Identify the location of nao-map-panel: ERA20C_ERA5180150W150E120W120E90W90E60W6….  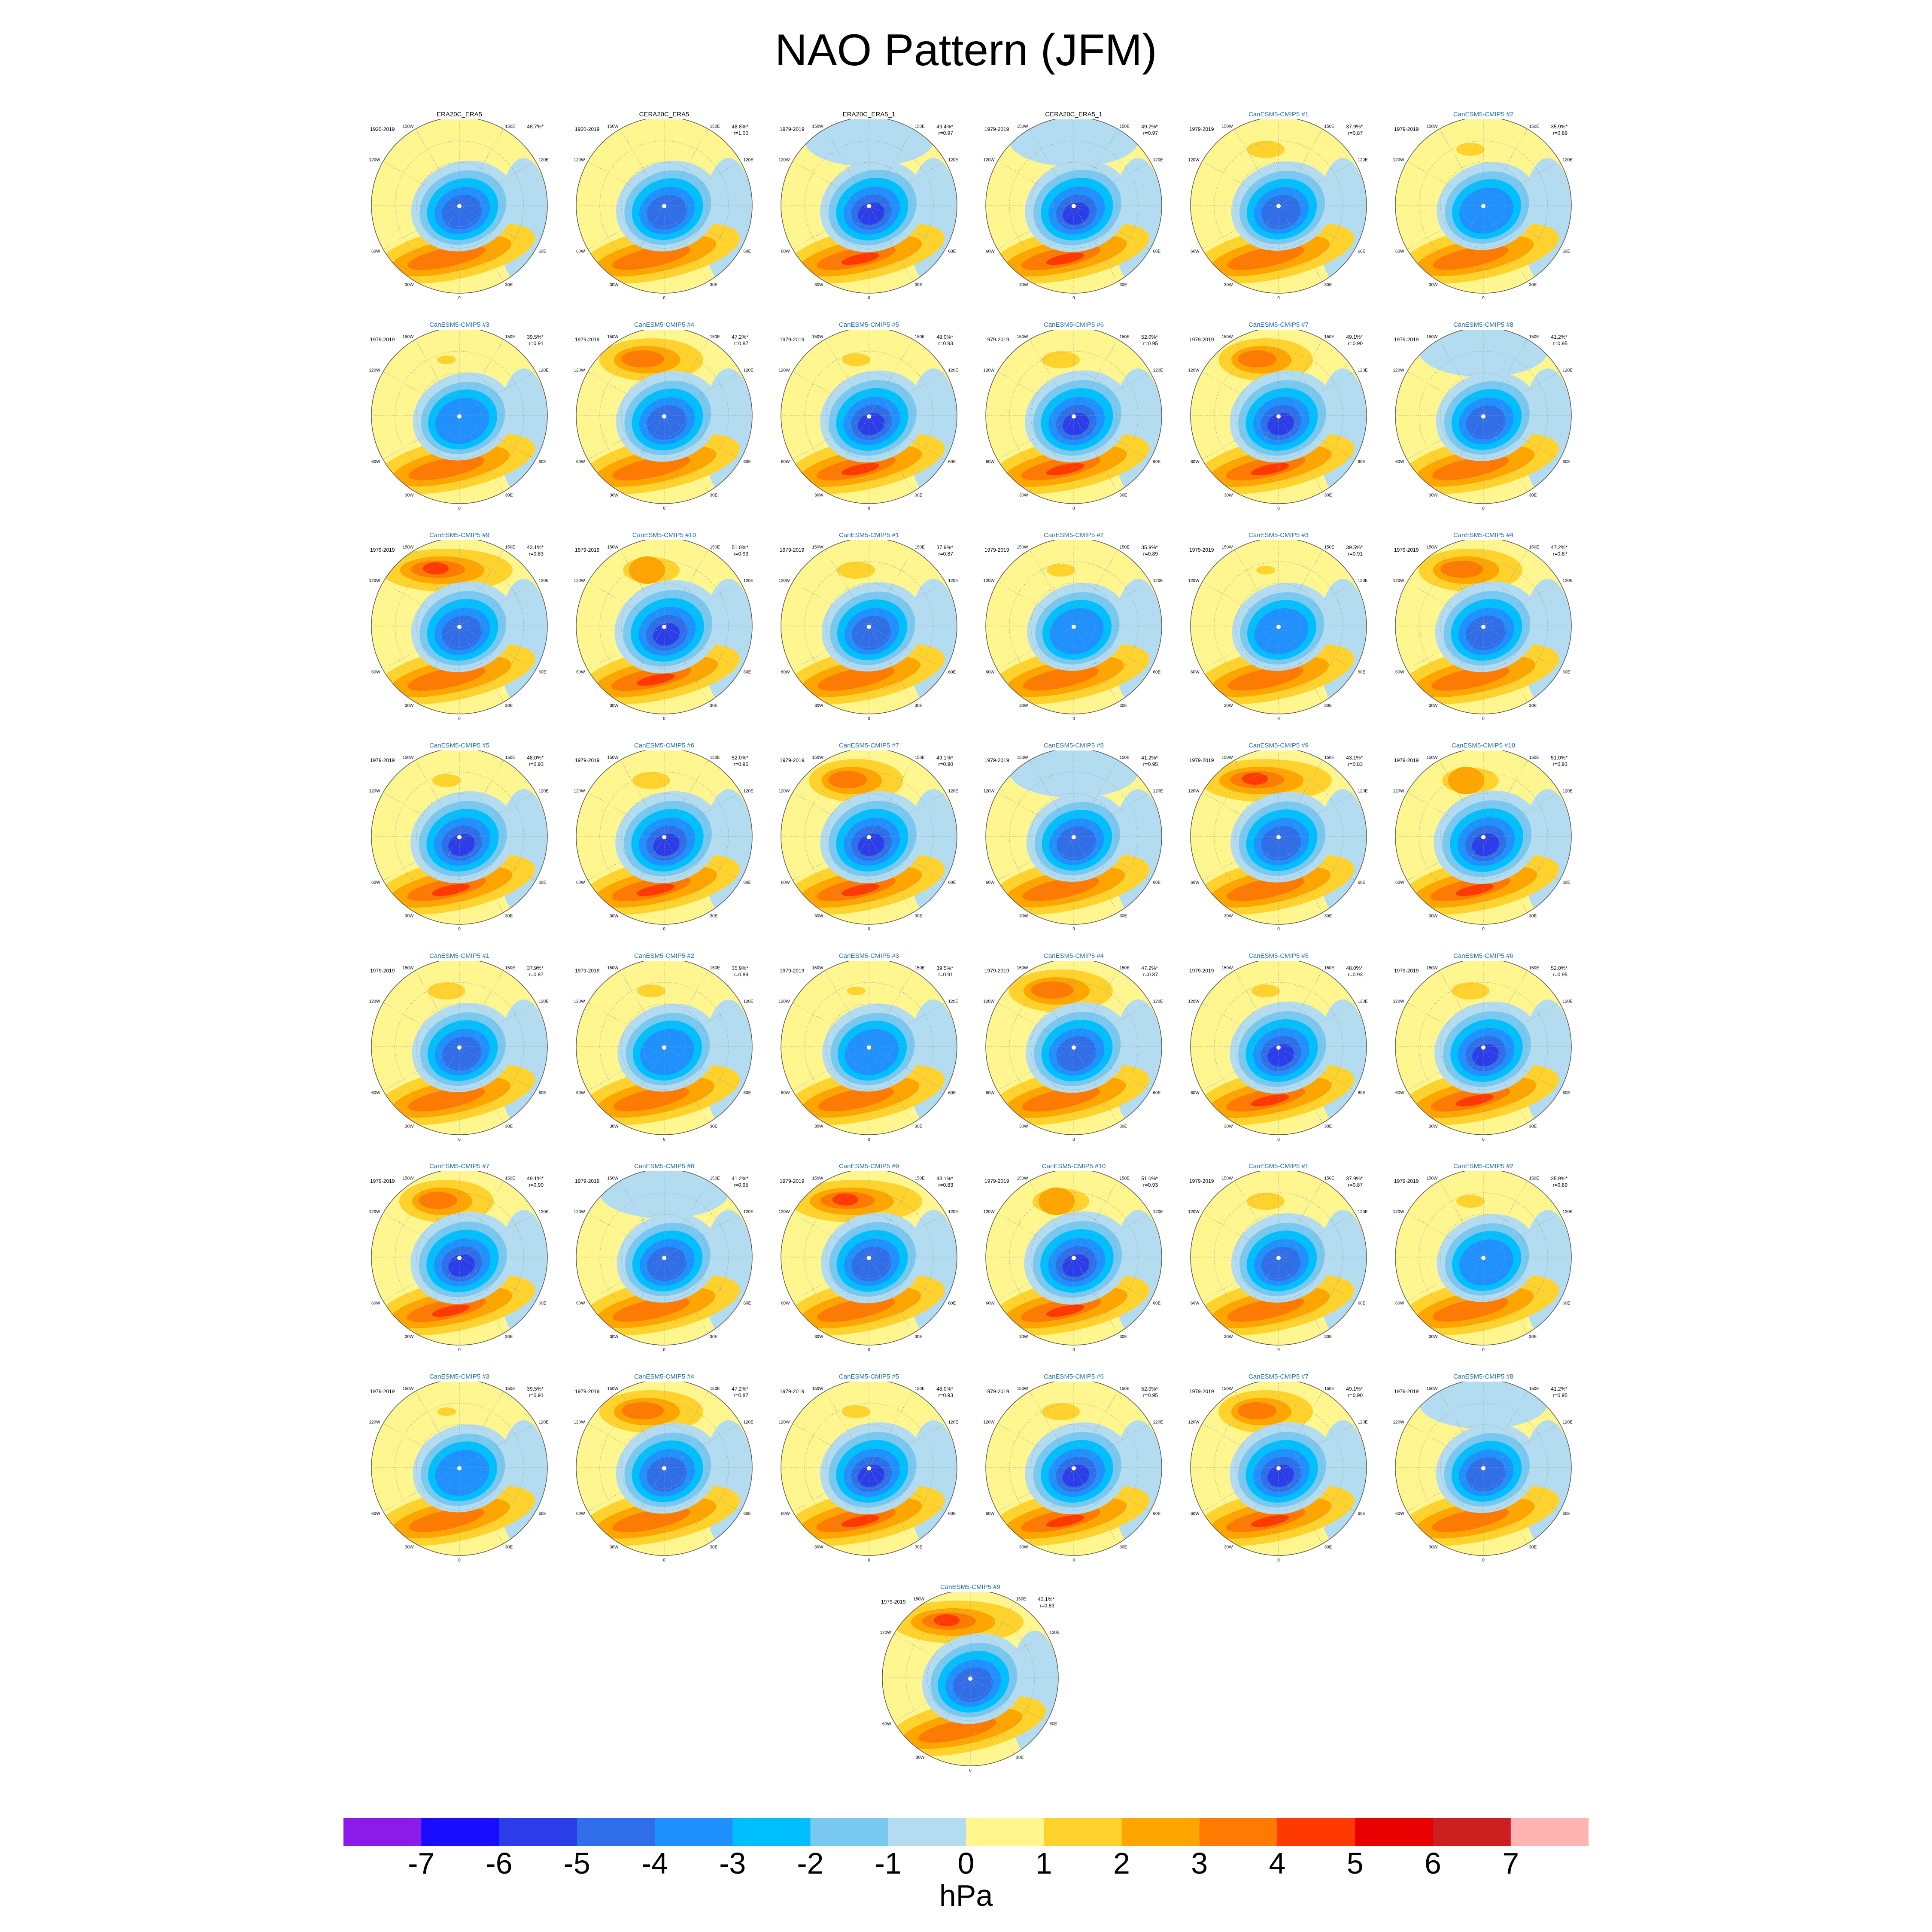
(459, 212).